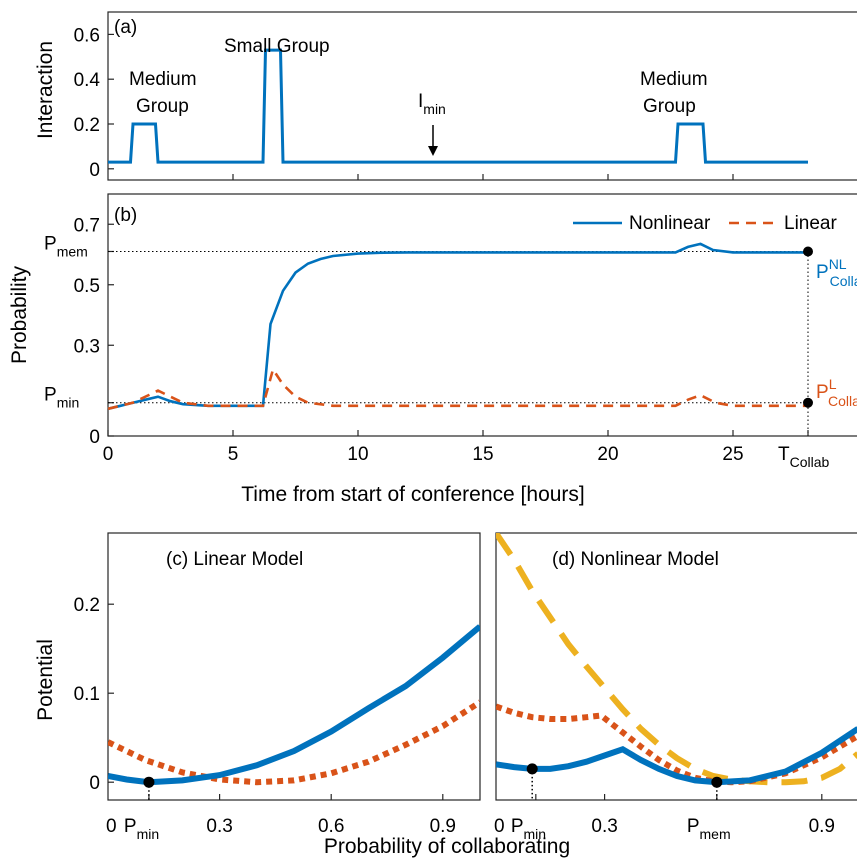  I want to click on annotation-imin: Imin, so click(432, 104).